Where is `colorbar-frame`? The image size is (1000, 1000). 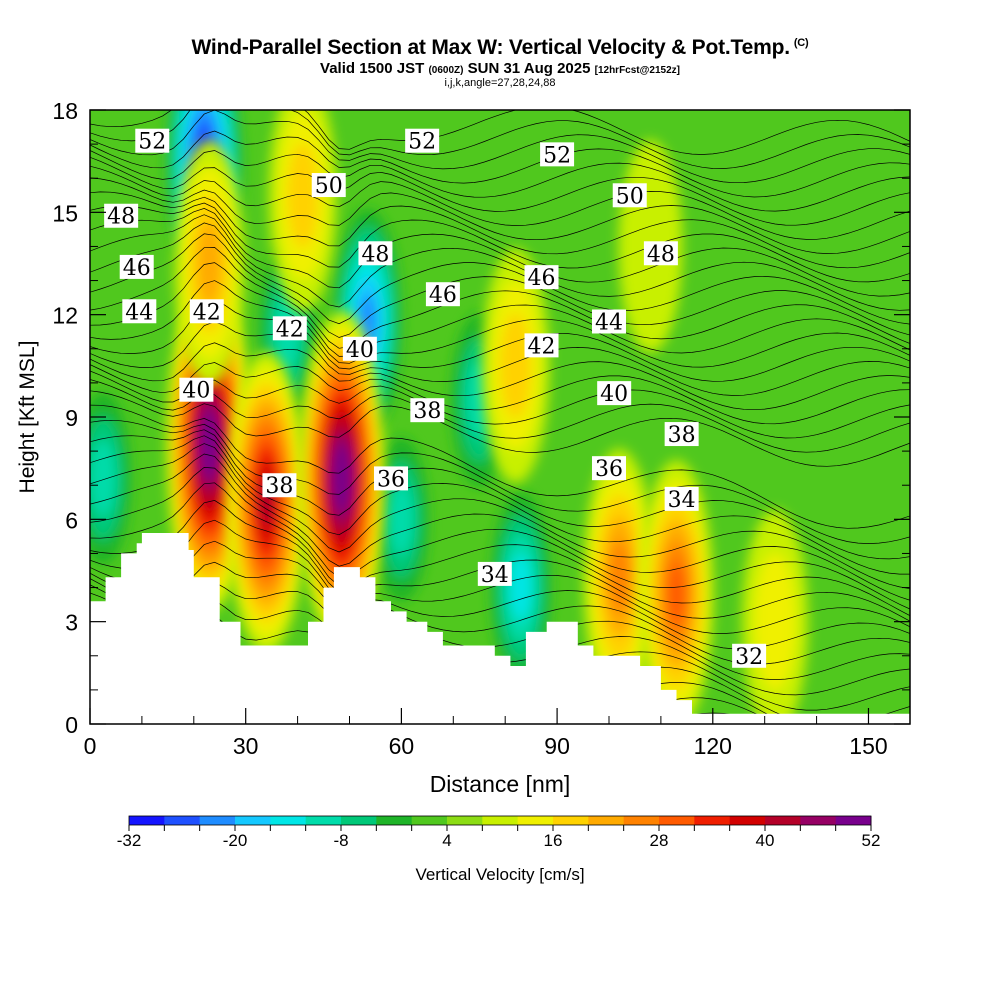 colorbar-frame is located at coordinates (500, 820).